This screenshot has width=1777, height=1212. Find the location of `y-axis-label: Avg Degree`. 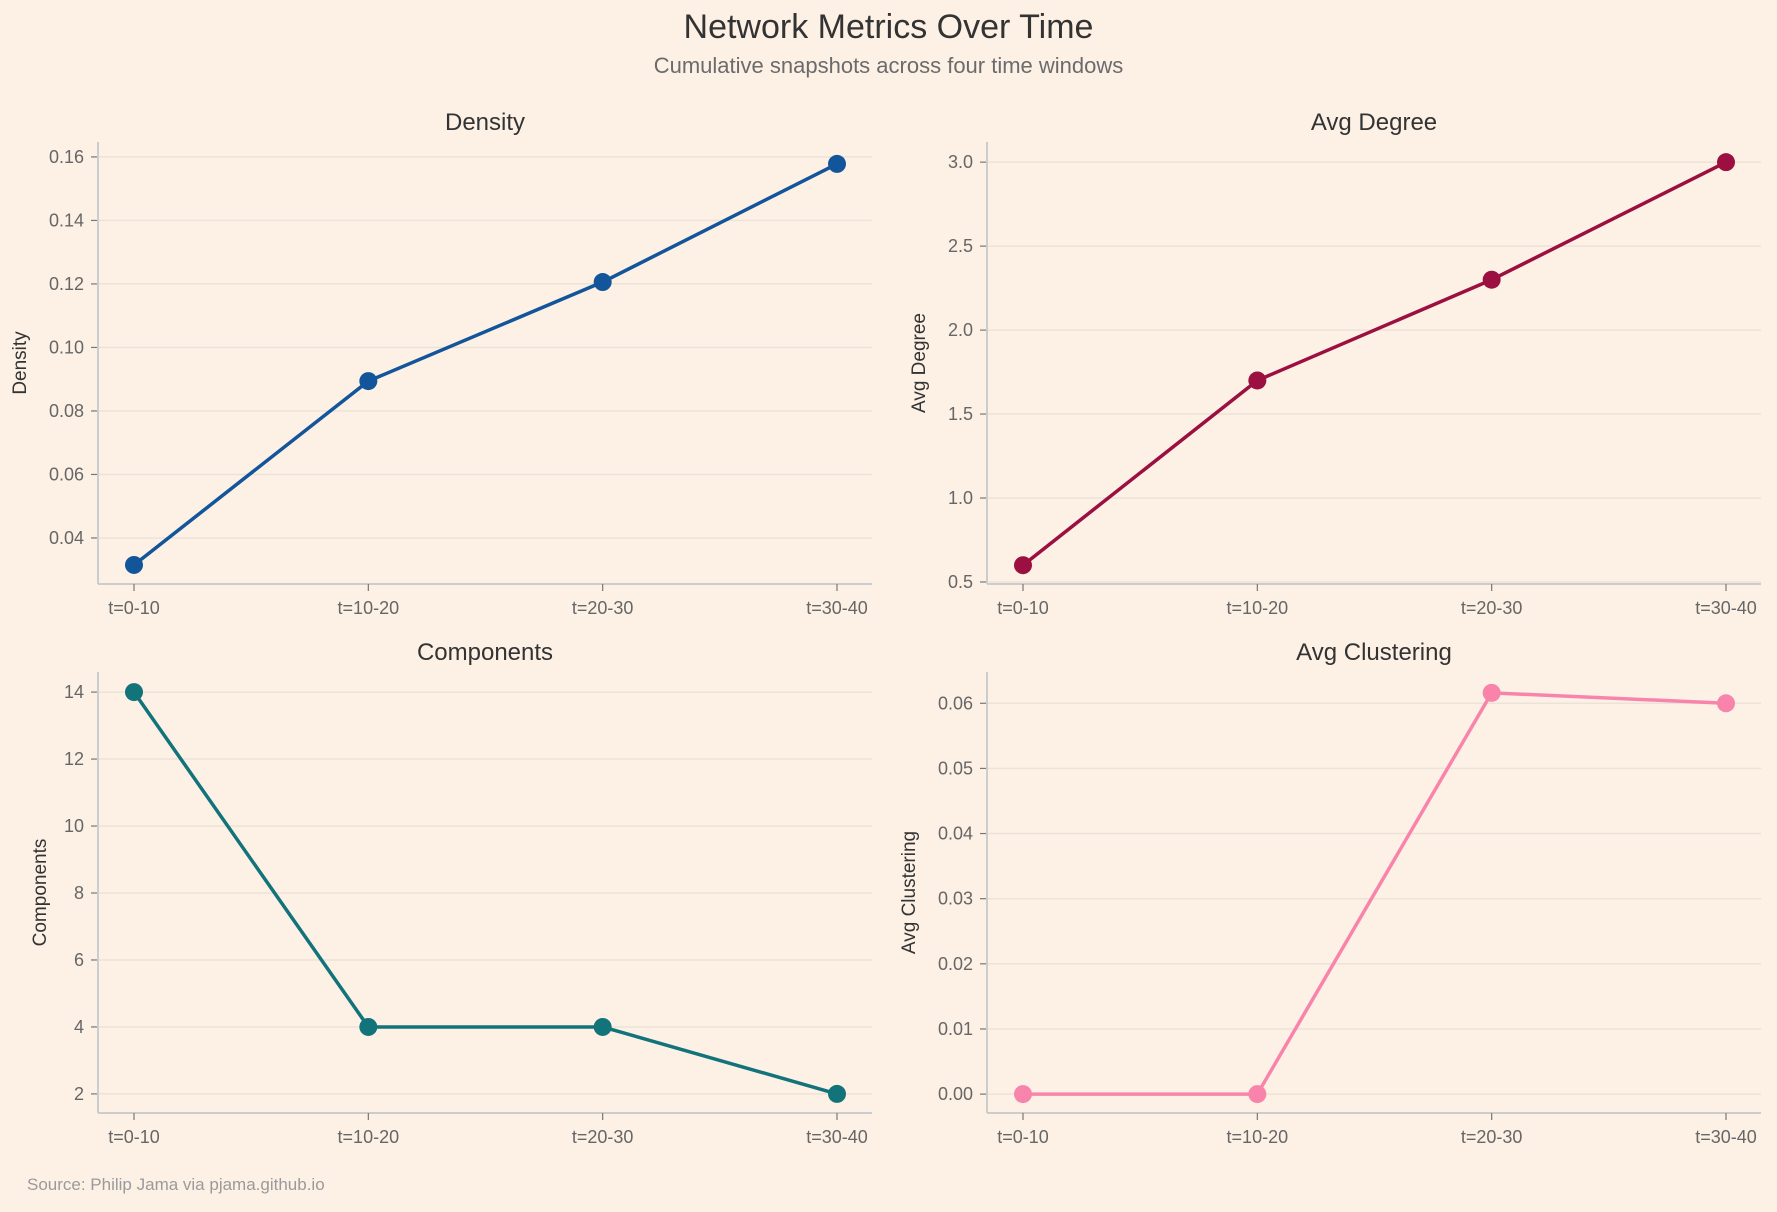

y-axis-label: Avg Degree is located at coordinates (919, 363).